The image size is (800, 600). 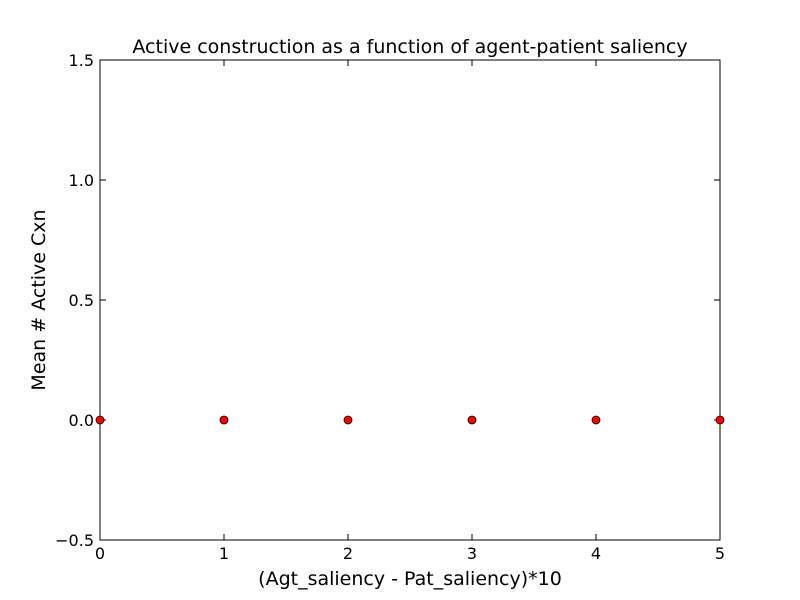 I want to click on y-tick-label: −0.5, so click(x=74, y=540).